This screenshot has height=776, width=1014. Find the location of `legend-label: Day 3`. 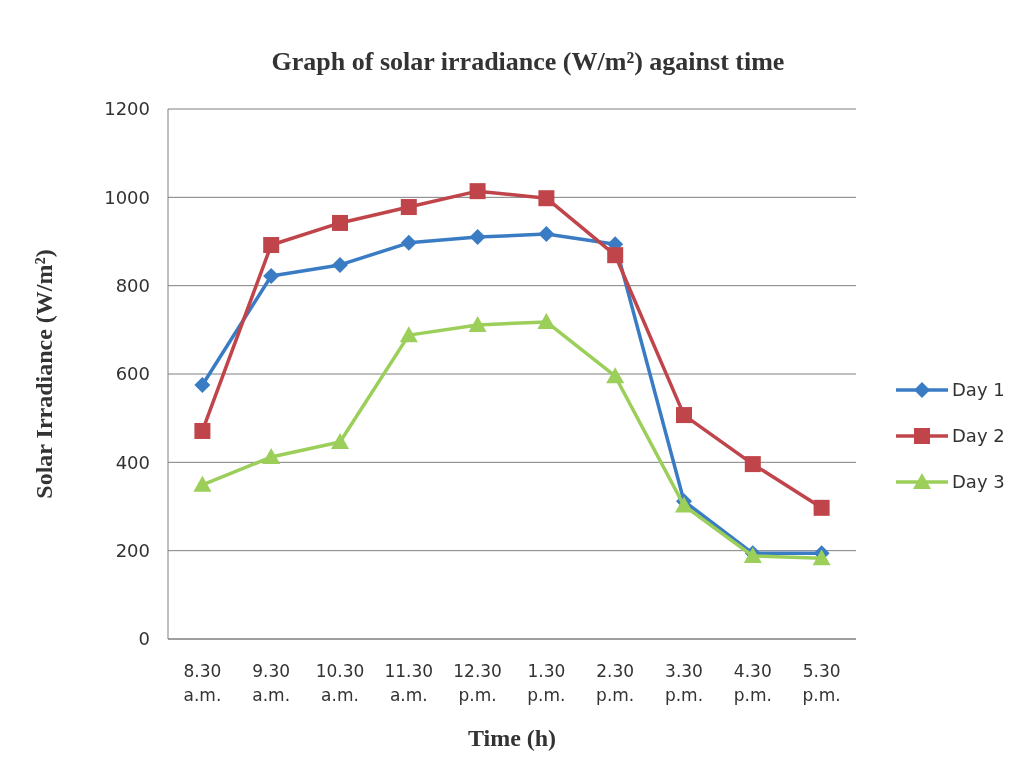

legend-label: Day 3 is located at coordinates (978, 482).